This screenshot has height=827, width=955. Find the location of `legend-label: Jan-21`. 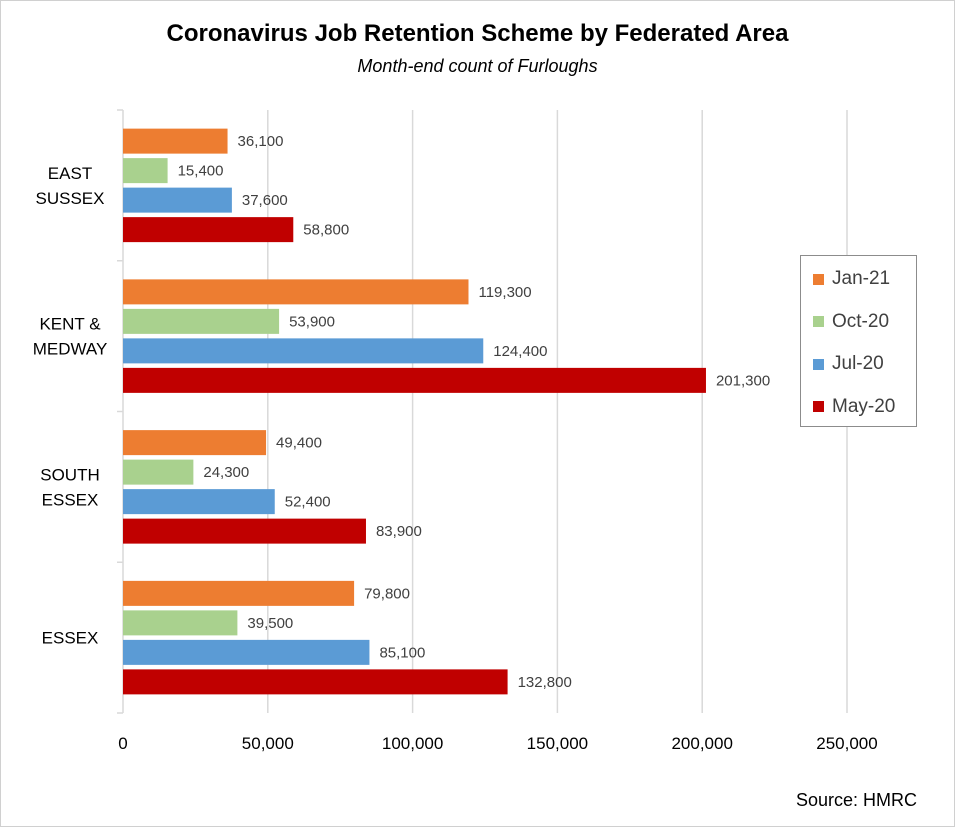

legend-label: Jan-21 is located at coordinates (861, 278).